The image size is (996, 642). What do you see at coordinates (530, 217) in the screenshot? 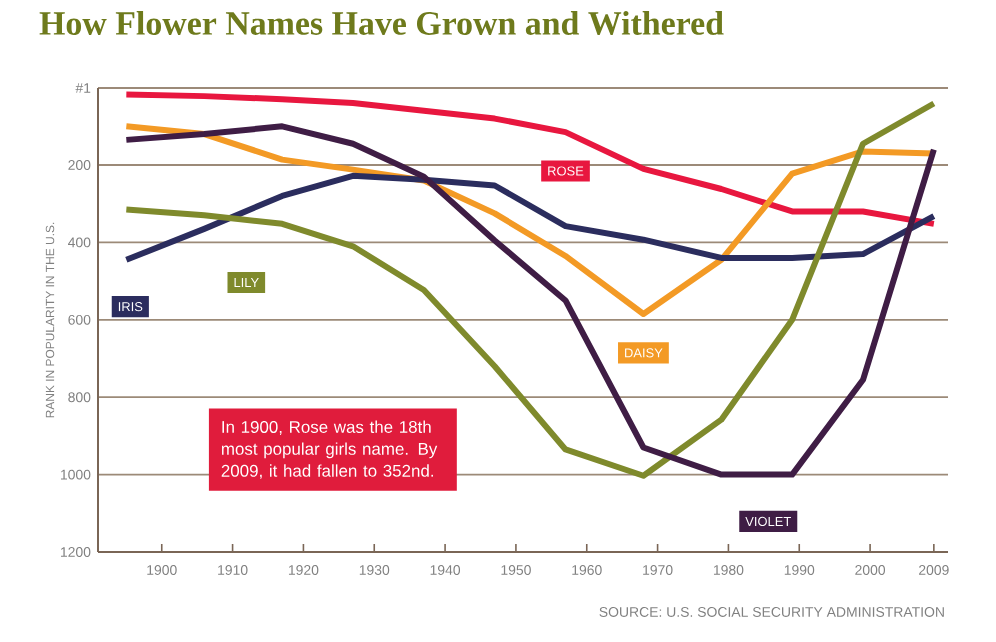
I see `line-series` at bounding box center [530, 217].